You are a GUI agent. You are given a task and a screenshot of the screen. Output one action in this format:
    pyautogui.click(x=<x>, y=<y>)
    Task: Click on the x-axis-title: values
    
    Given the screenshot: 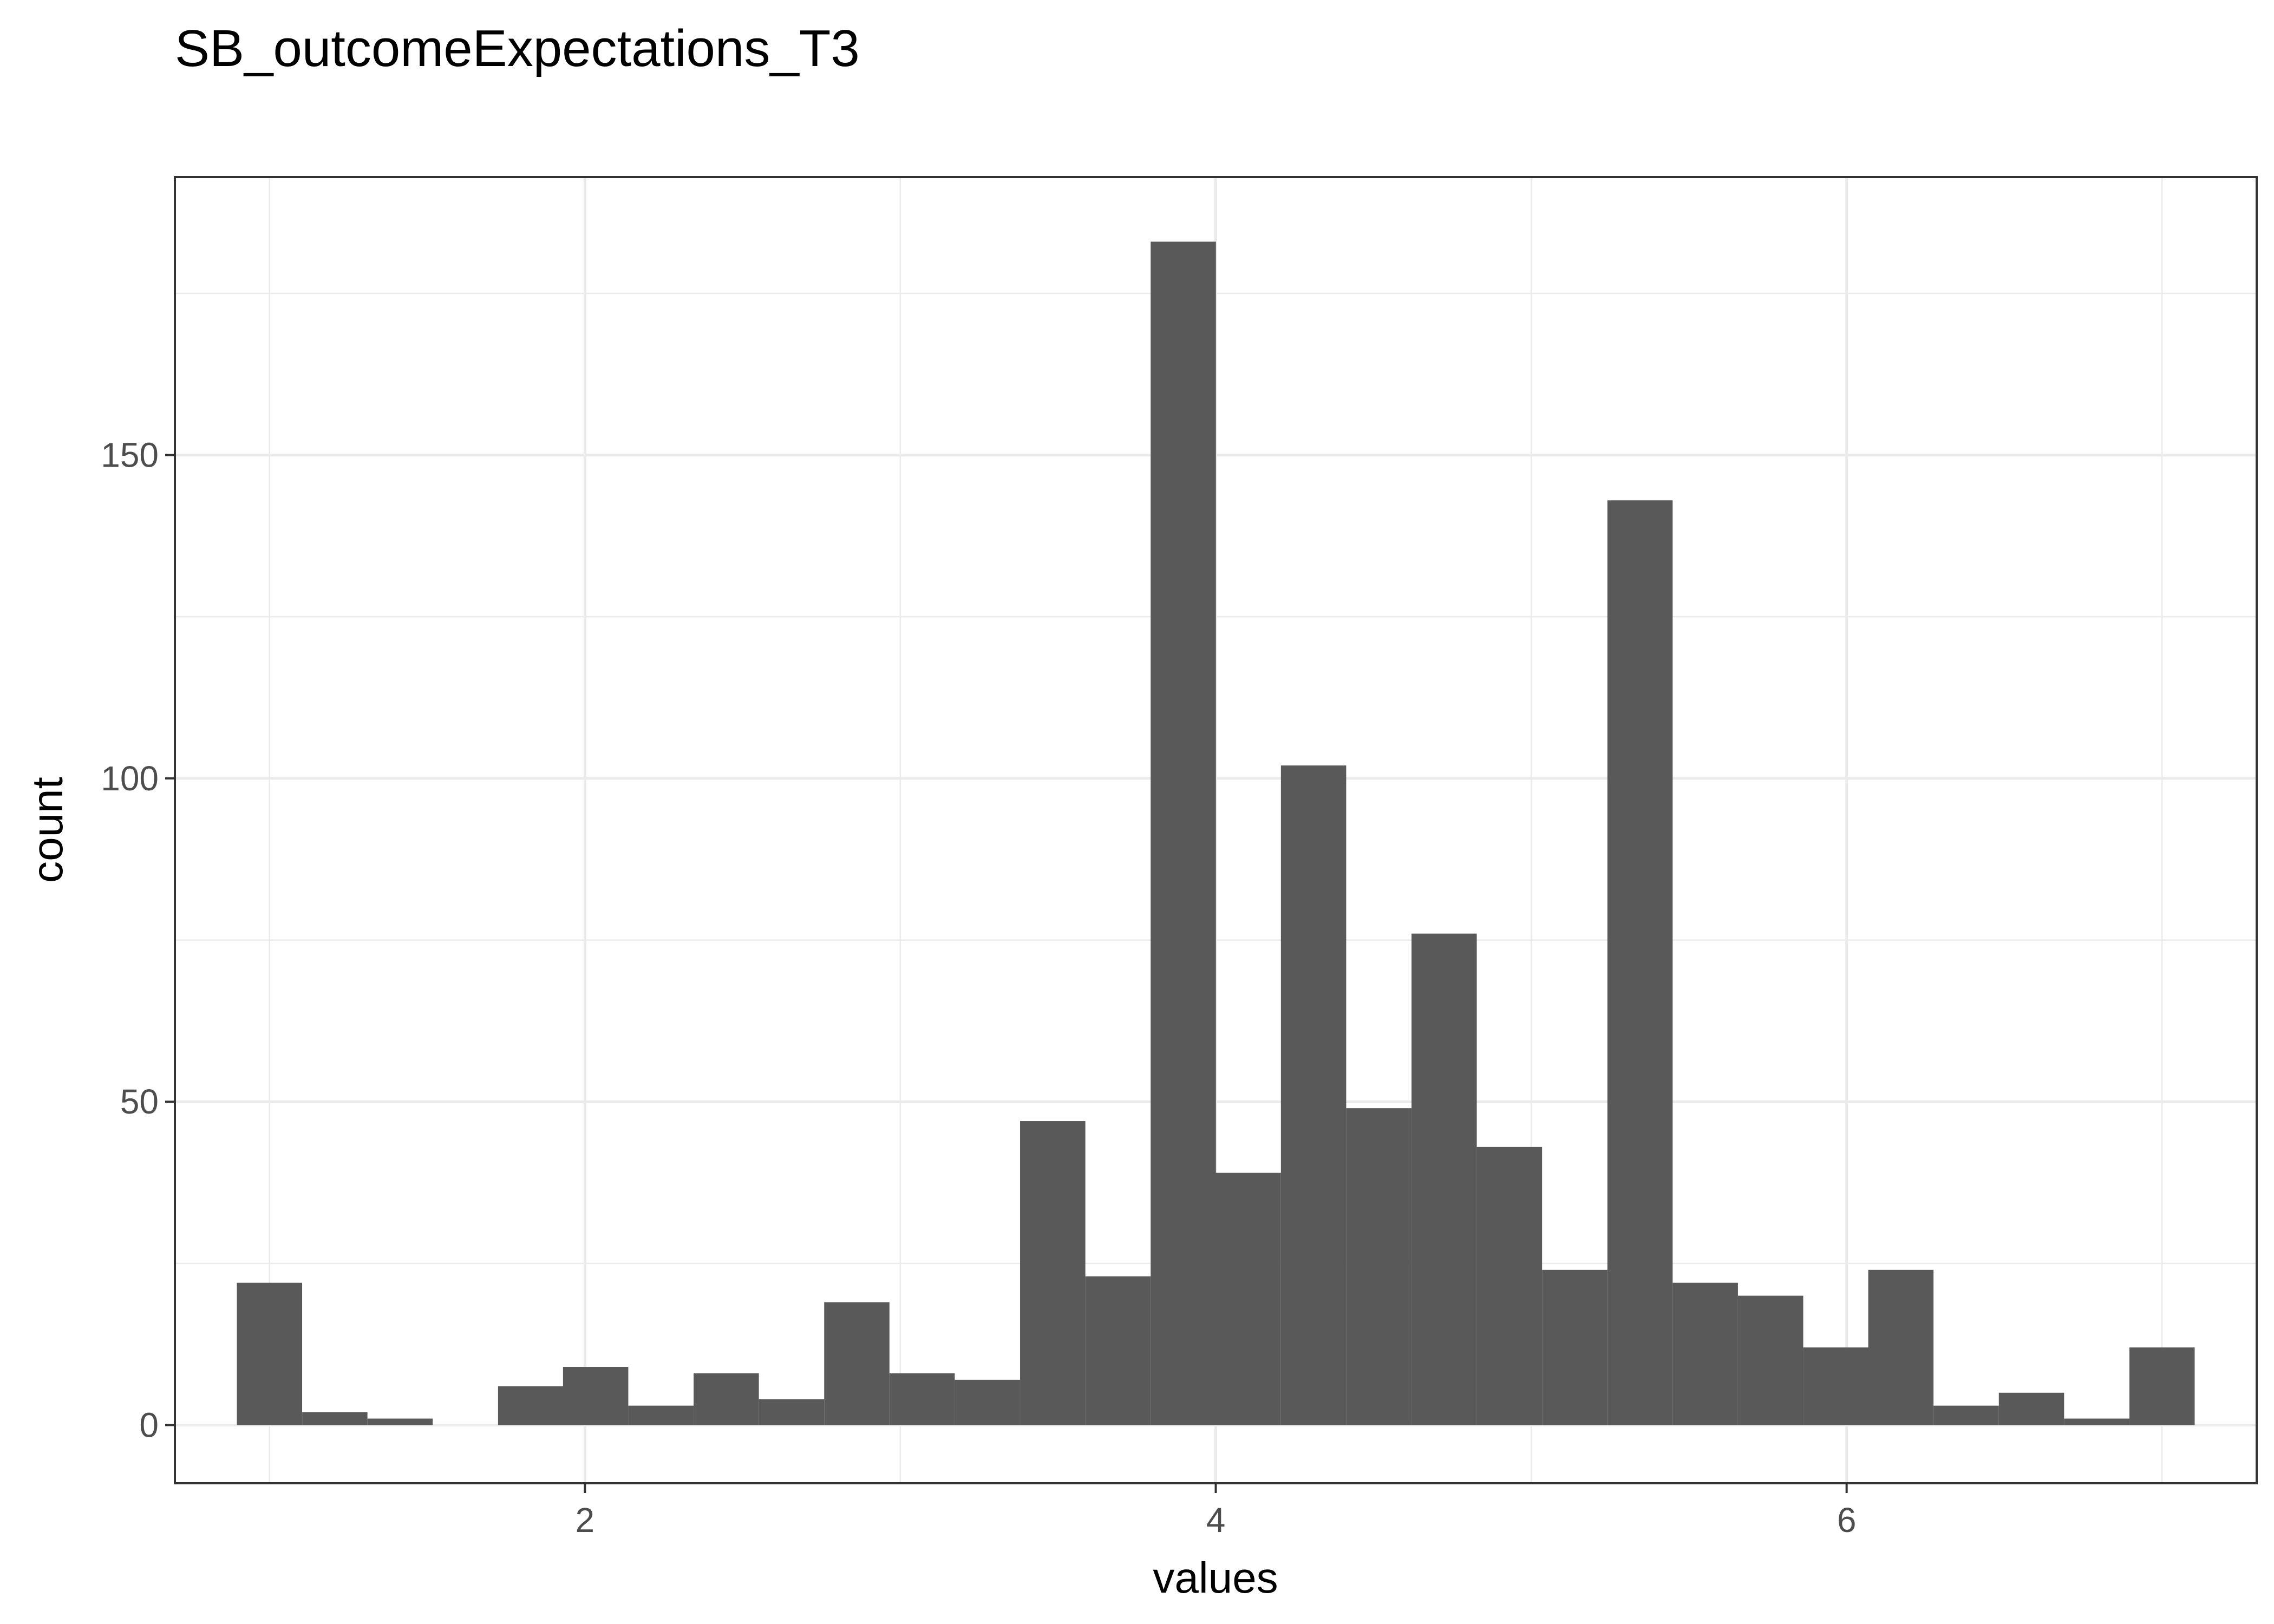 What is the action you would take?
    pyautogui.click(x=1216, y=1578)
    